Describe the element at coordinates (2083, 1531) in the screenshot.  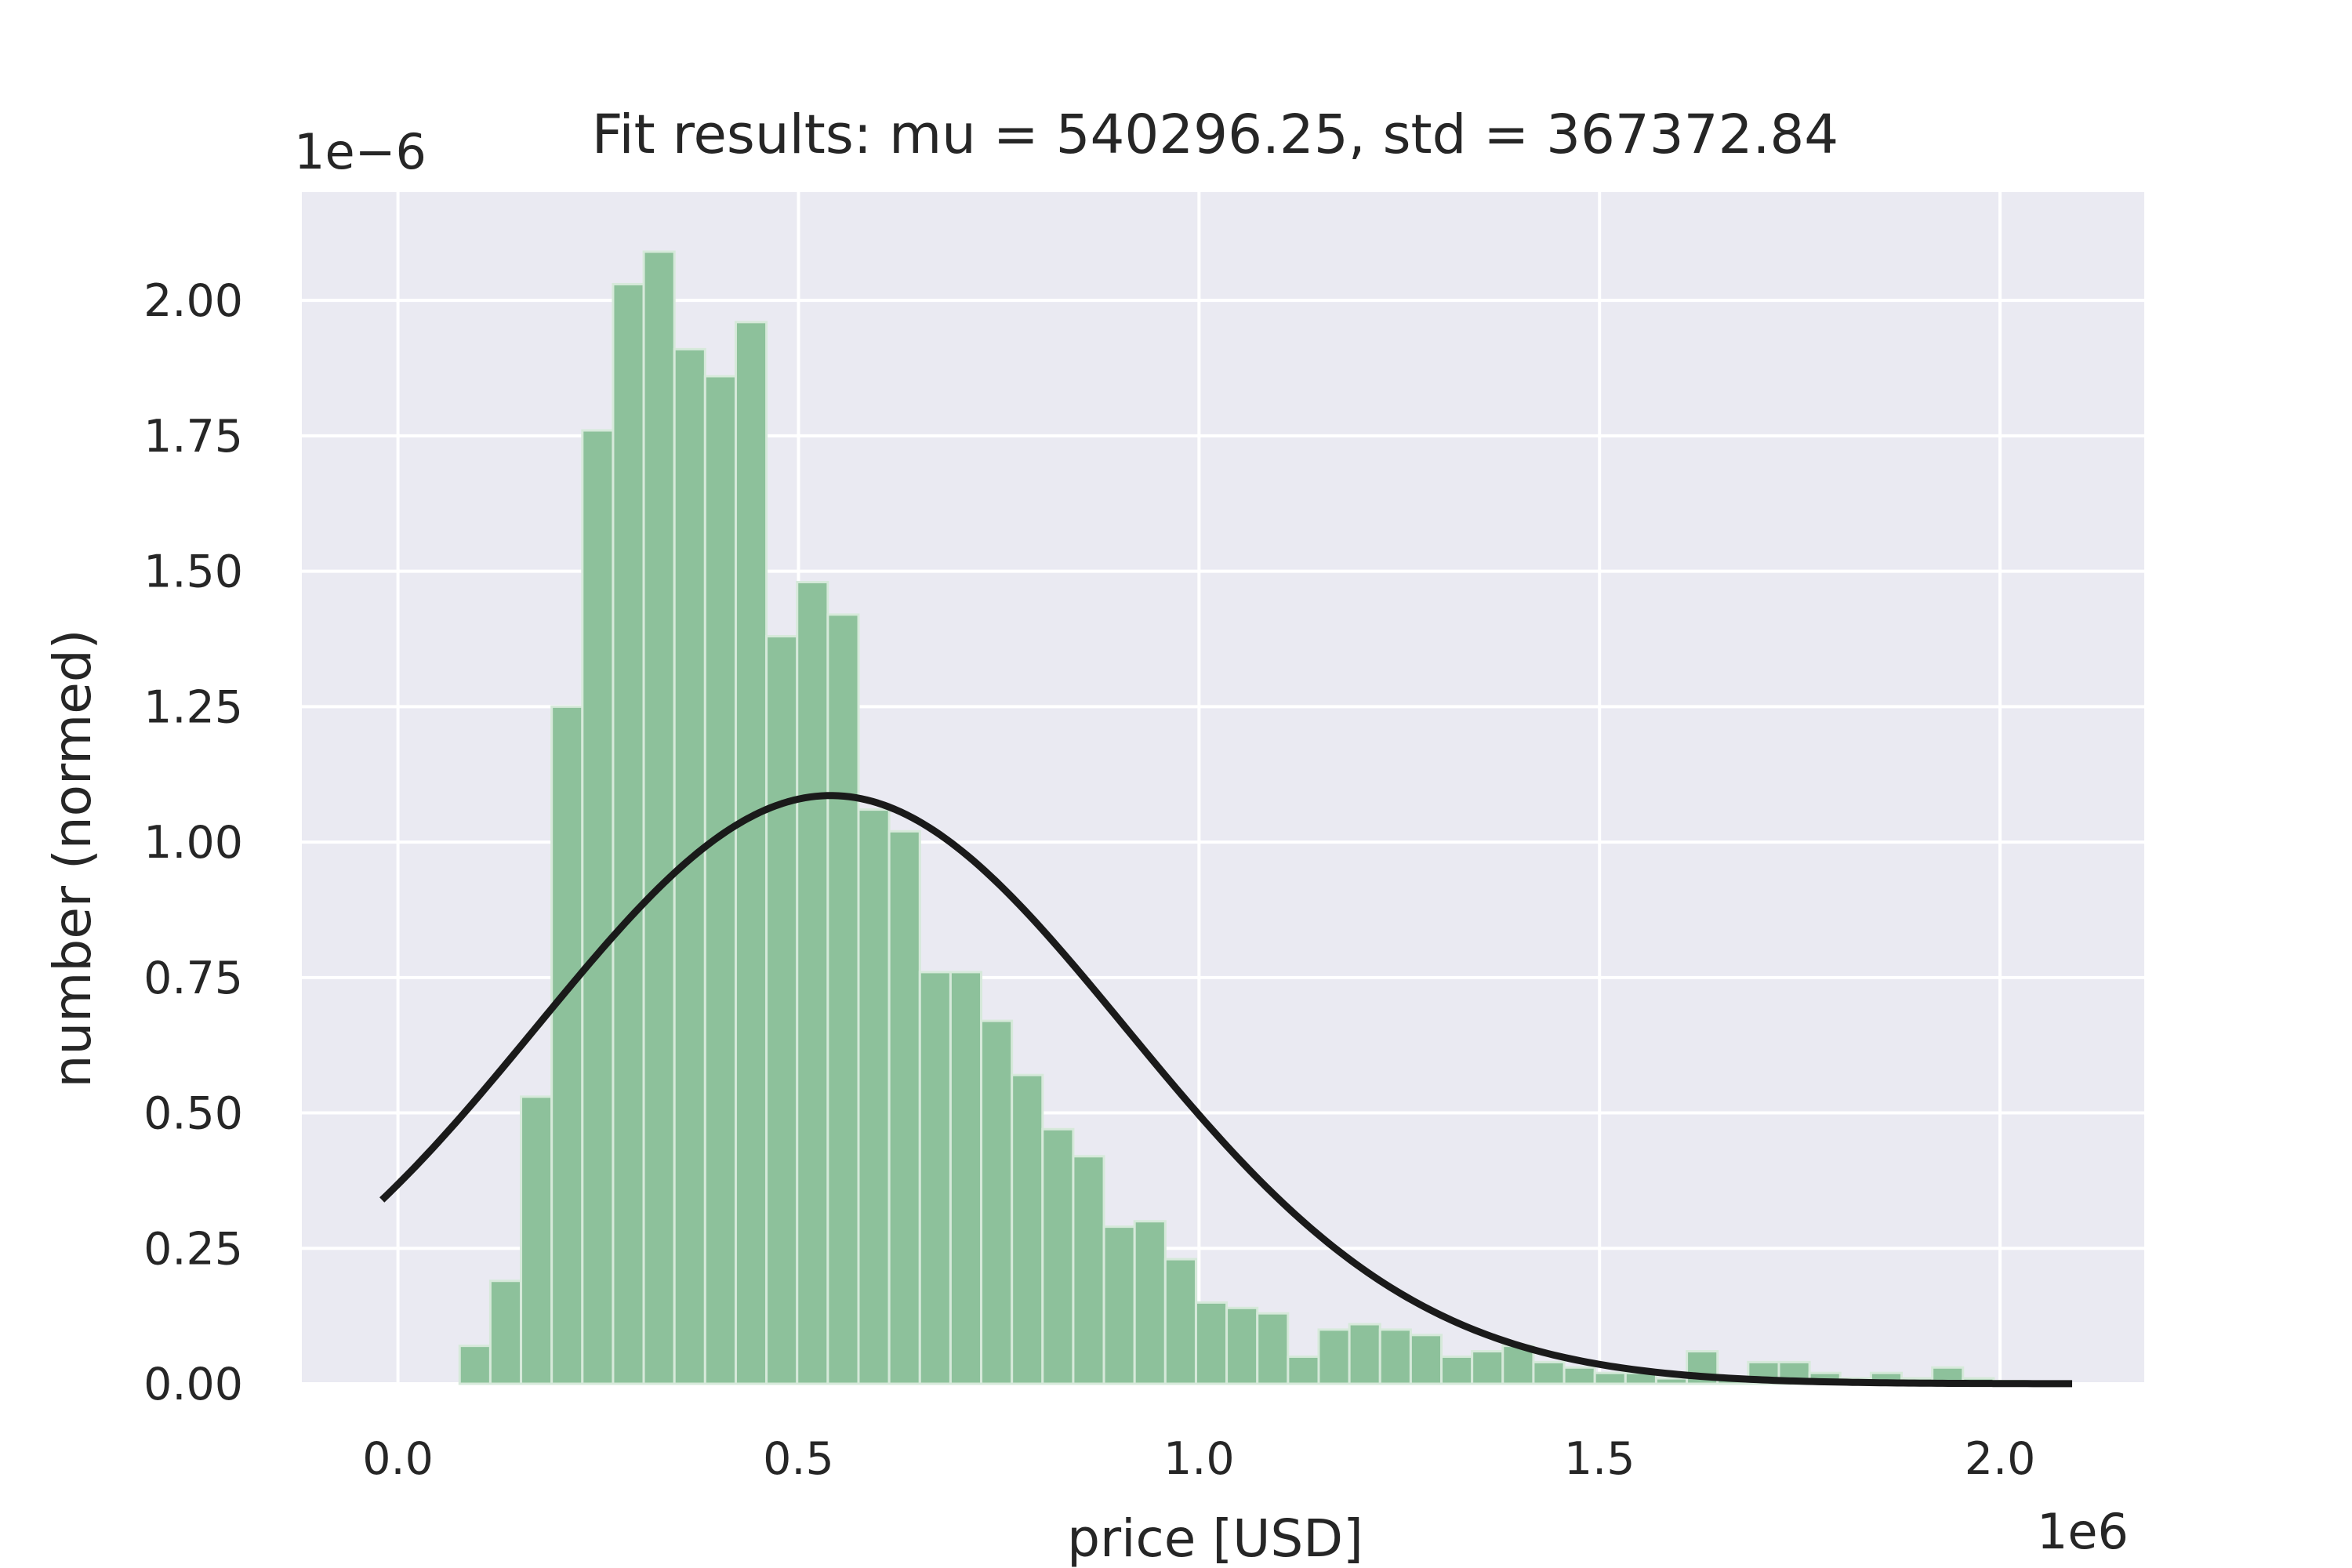
I see `x-offset-label: 1e6` at that location.